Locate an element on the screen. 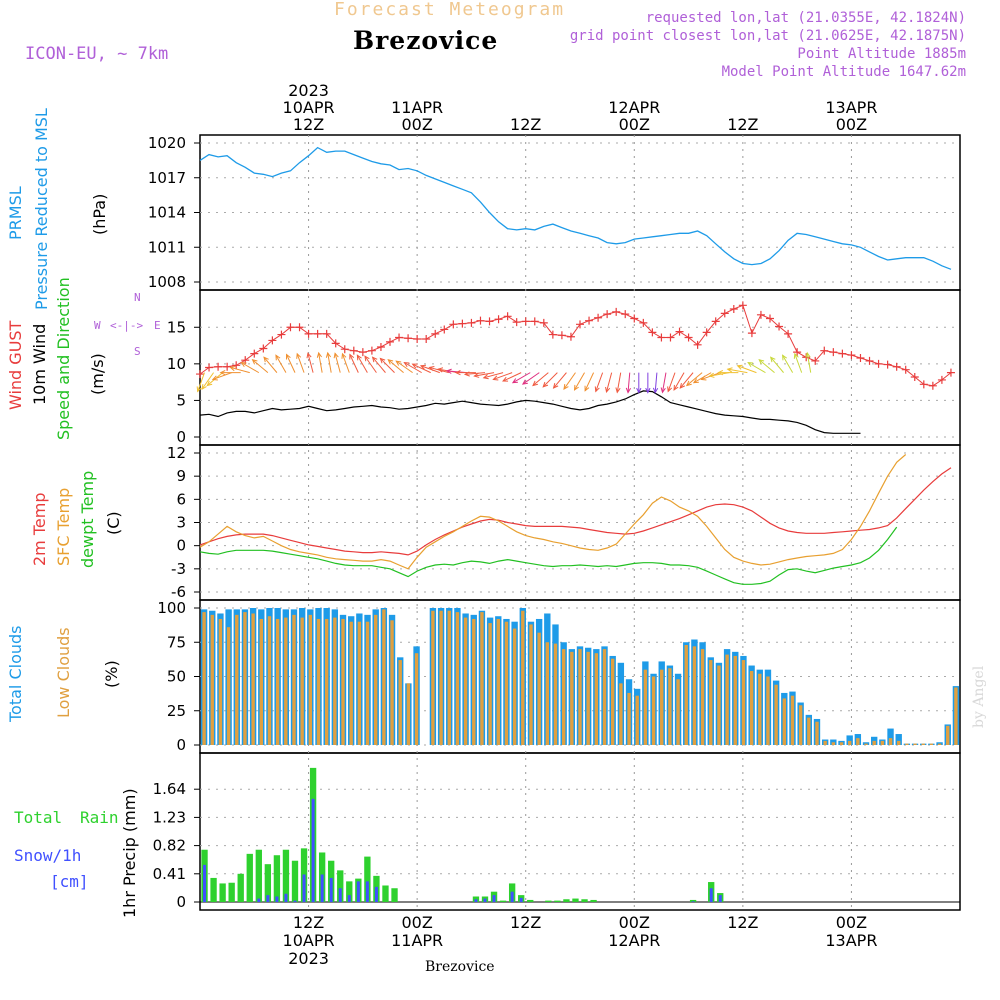 This screenshot has width=1000, height=1000. bottom-time-label: 10APR is located at coordinates (309, 940).